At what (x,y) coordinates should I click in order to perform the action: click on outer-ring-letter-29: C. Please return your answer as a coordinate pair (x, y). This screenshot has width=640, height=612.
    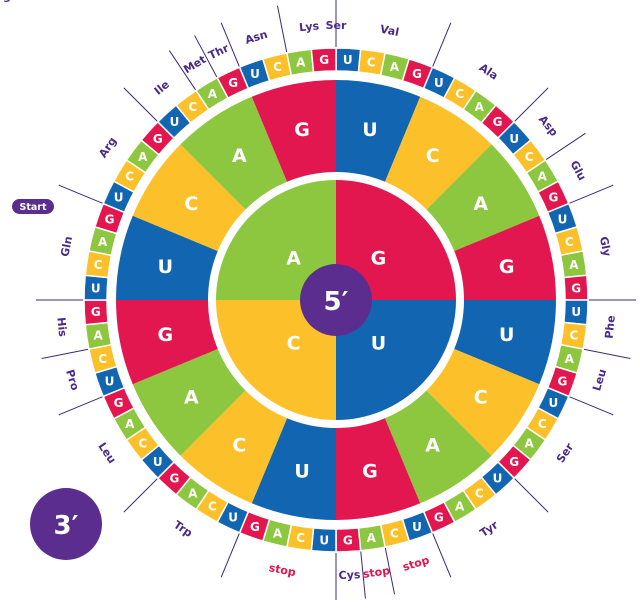
    Looking at the image, I should click on (394, 534).